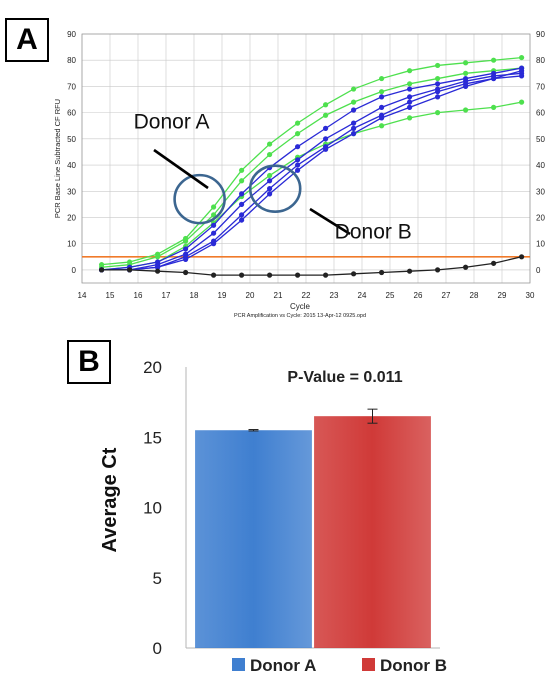  Describe the element at coordinates (71, 191) in the screenshot. I see `y-tick-label-left: 30` at that location.